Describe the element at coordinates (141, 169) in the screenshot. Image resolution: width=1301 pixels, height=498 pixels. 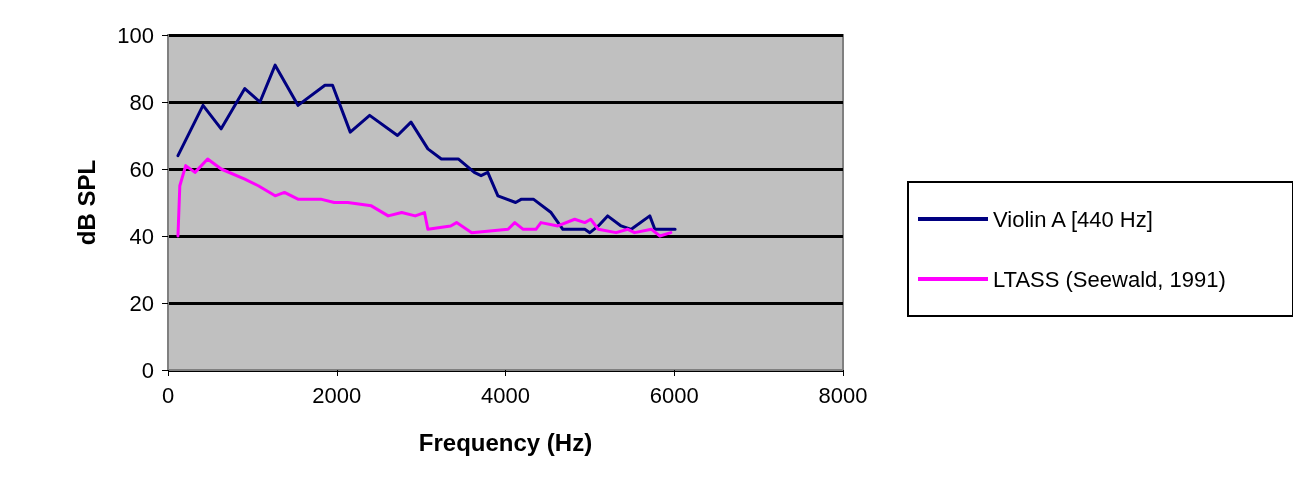
I see `y-tick-label: 60` at that location.